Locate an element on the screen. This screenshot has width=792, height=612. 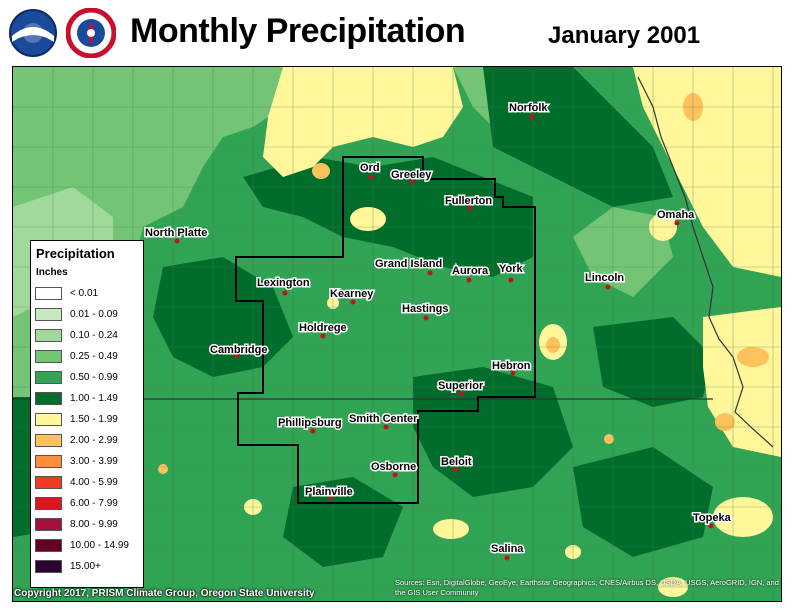
city-label: North Platte is located at coordinates (176, 233).